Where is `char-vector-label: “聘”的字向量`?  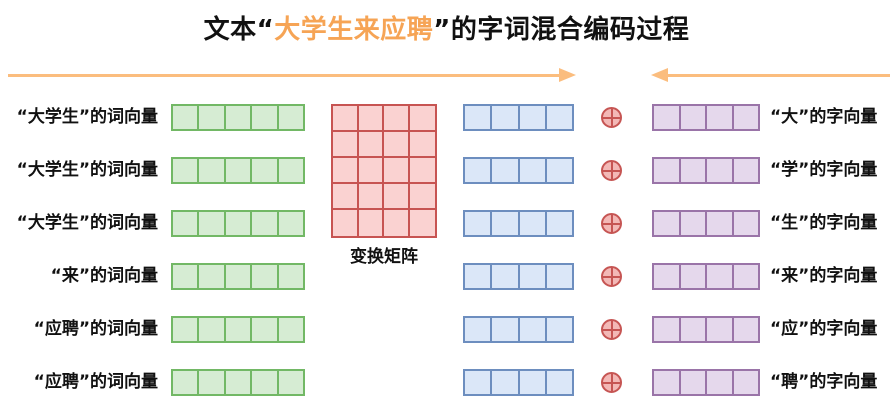
char-vector-label: “聘”的字向量 is located at coordinates (824, 382).